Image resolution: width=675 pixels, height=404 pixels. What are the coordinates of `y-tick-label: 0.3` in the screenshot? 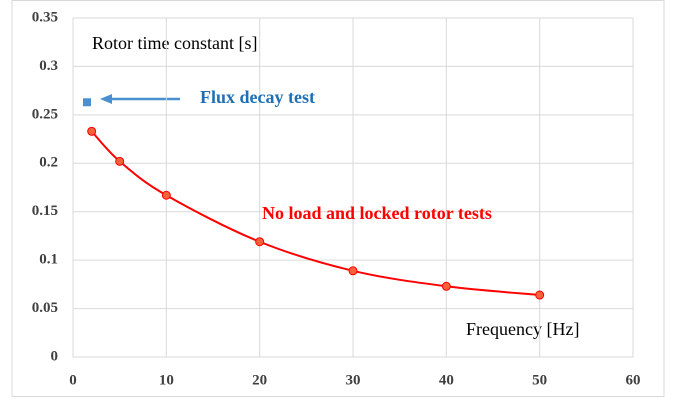 It's located at (48, 66).